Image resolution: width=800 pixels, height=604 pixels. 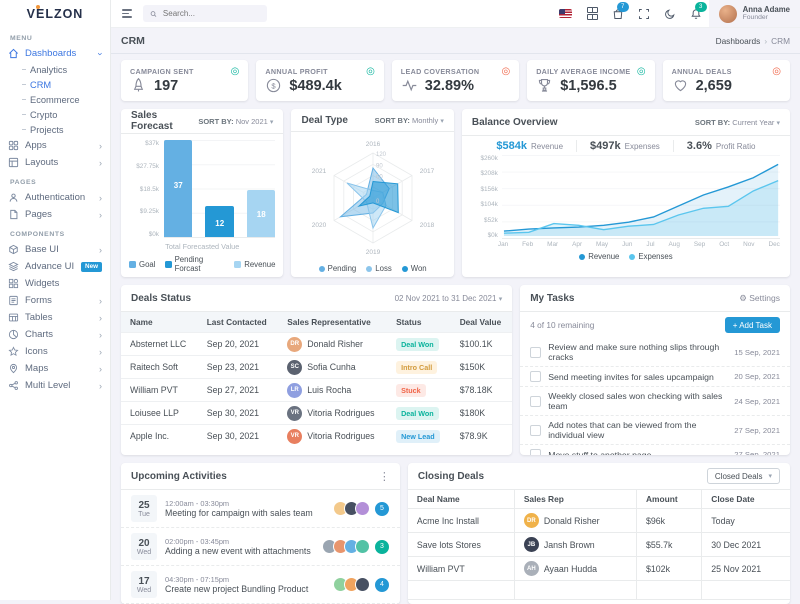 What do you see at coordinates (669, 499) in the screenshot?
I see `col-amount: Amount` at bounding box center [669, 499].